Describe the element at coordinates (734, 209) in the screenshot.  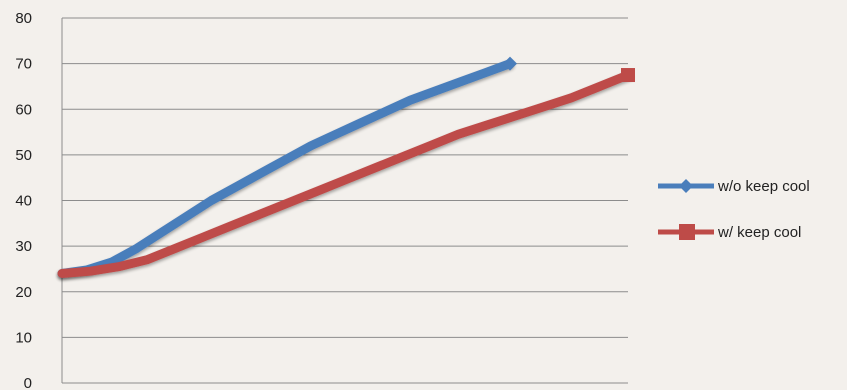
I see `legend: w/o keep cool w/ keep cool` at that location.